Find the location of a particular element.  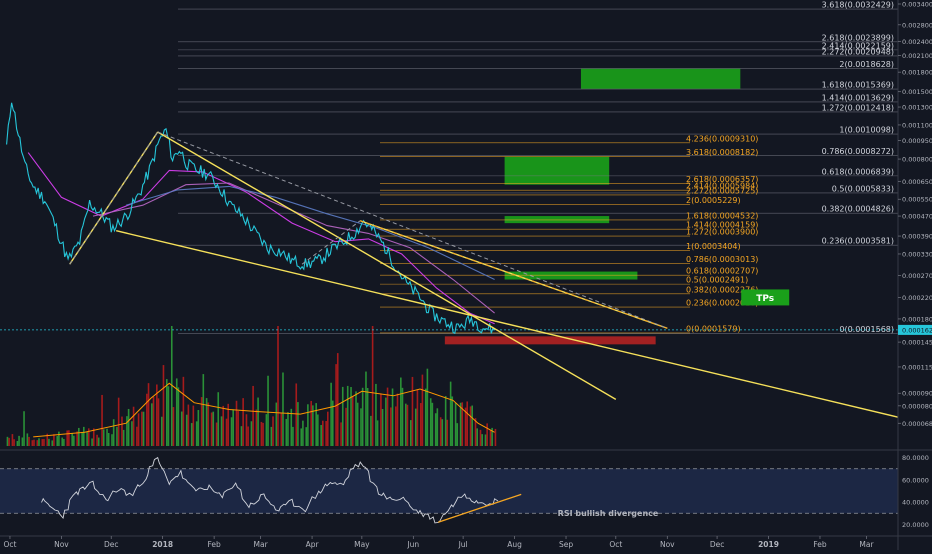

x-tick-label-1: Nov is located at coordinates (61, 544).